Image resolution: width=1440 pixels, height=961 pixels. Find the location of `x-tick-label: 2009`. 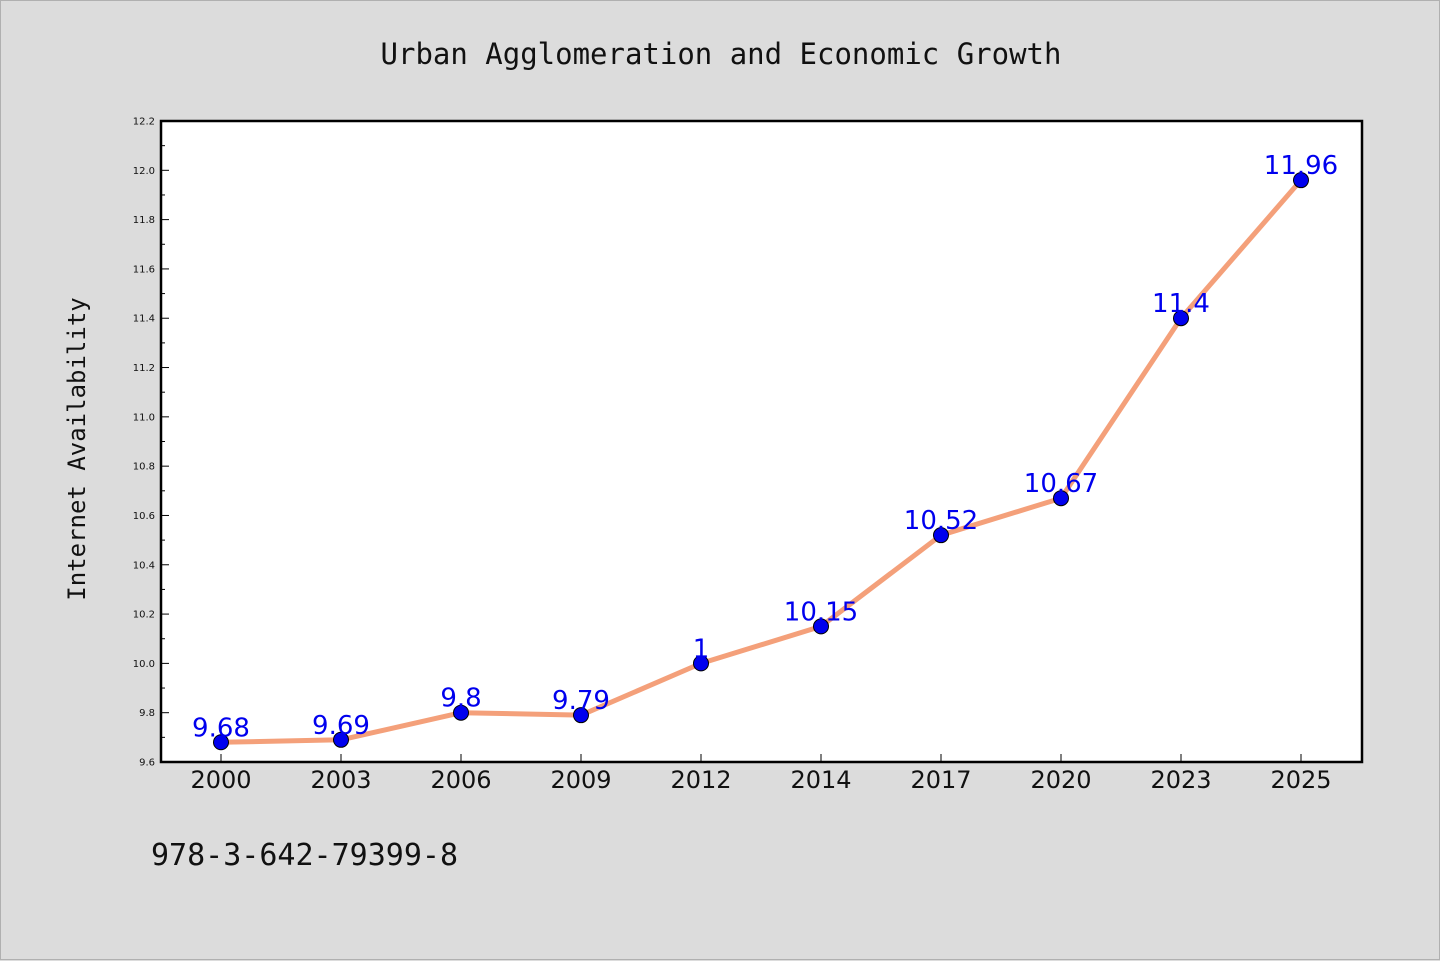

x-tick-label: 2009 is located at coordinates (580, 780).